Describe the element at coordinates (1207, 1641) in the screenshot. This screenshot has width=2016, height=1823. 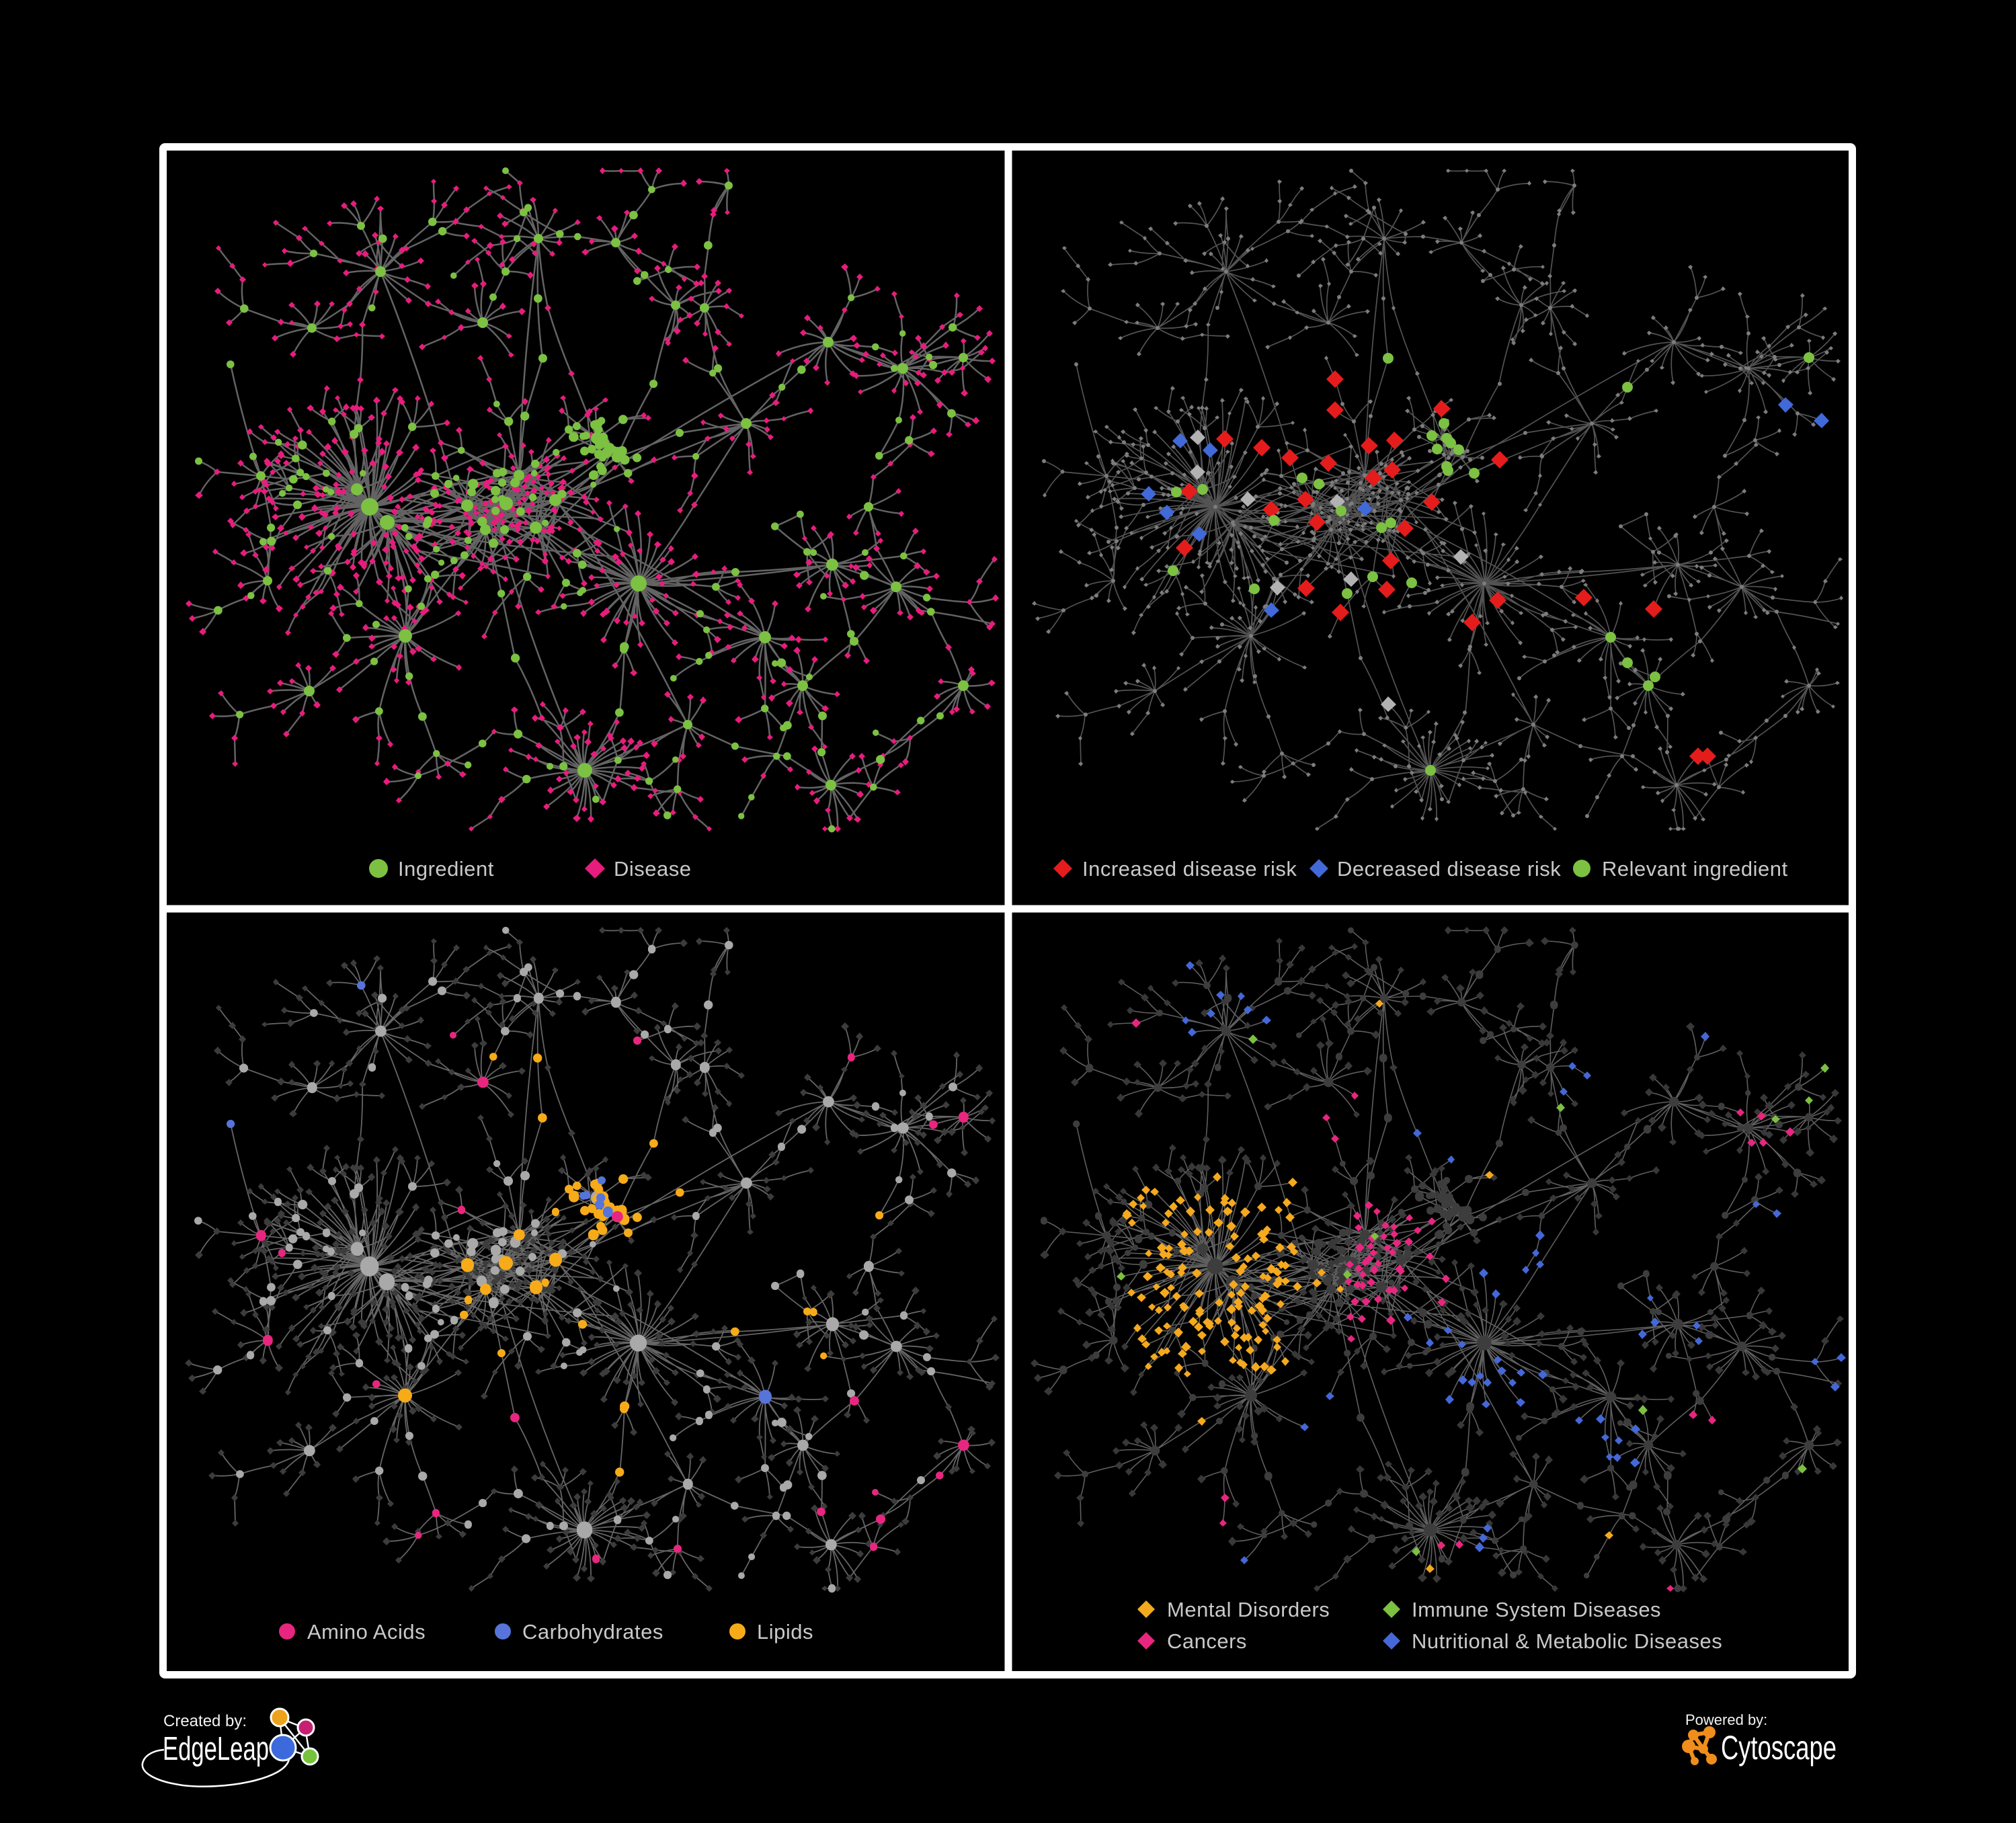
I see `svg-text: Cancers` at that location.